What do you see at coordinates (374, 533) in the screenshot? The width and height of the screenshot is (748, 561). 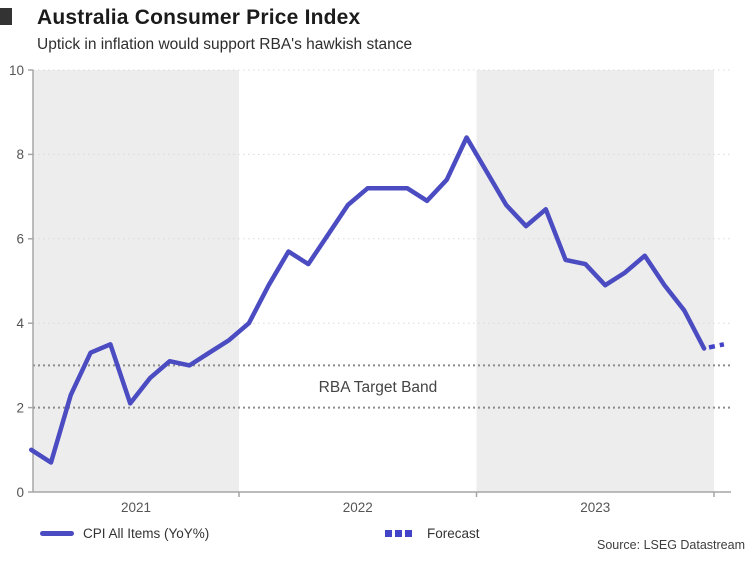 I see `chart-legend: CPI All Items (YoY%) Forecast` at bounding box center [374, 533].